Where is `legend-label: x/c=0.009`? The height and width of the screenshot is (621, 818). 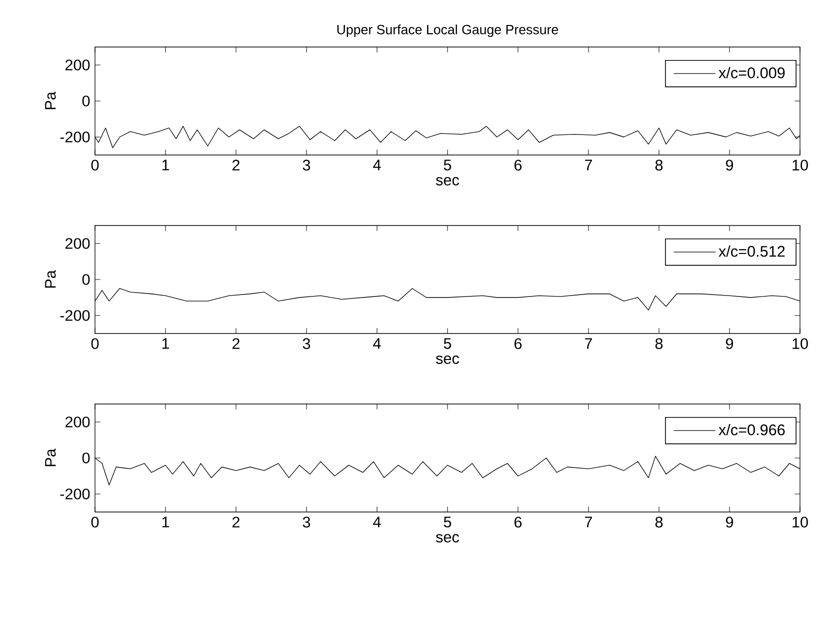 legend-label: x/c=0.009 is located at coordinates (751, 72).